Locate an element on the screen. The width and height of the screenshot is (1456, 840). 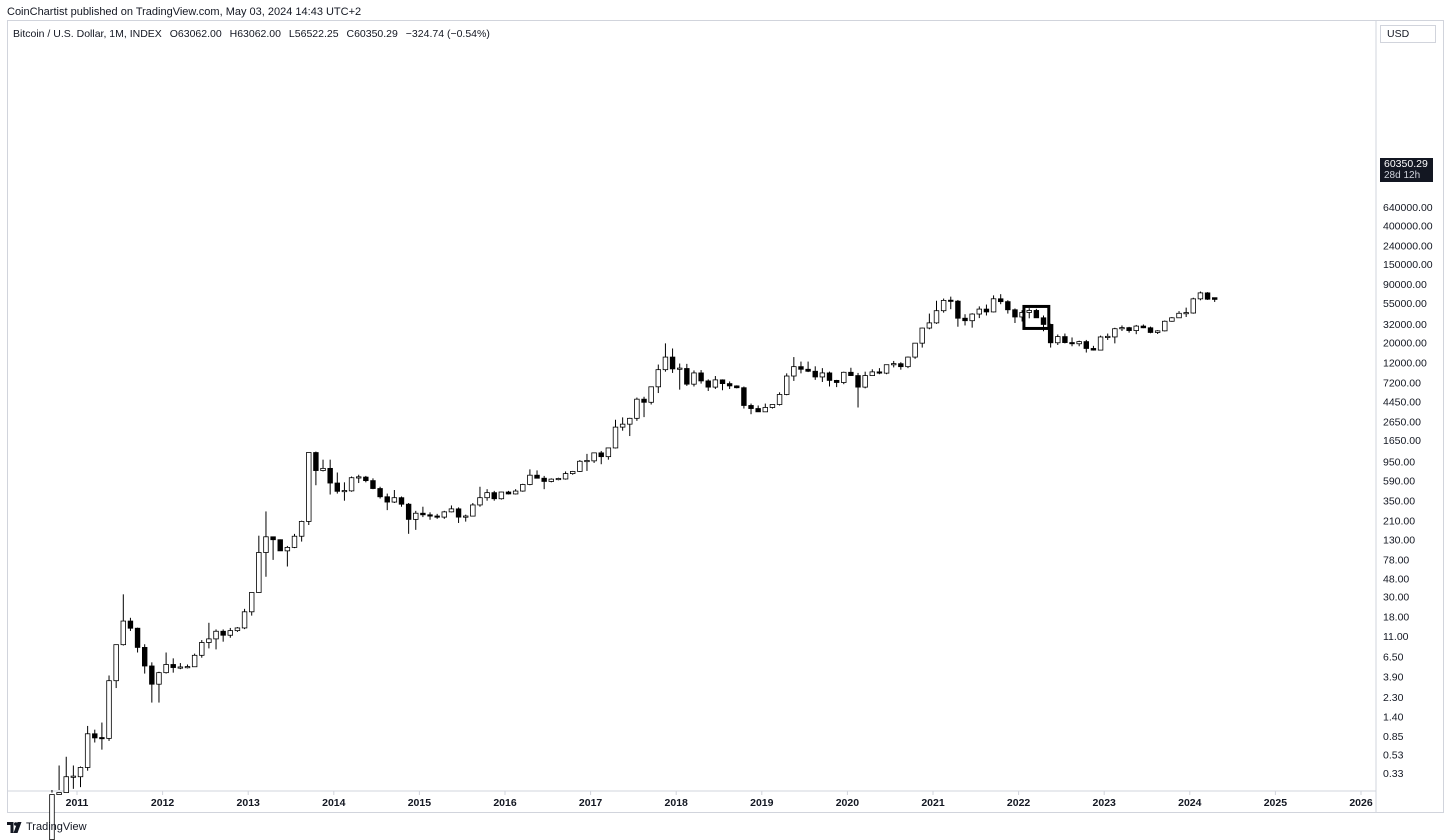
time-axis-tick: 2023 is located at coordinates (1105, 803).